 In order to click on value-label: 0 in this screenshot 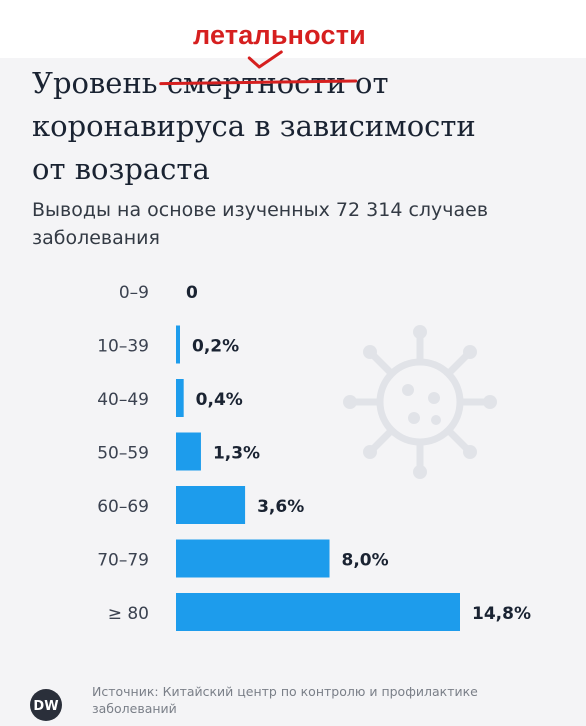, I will do `click(192, 293)`.